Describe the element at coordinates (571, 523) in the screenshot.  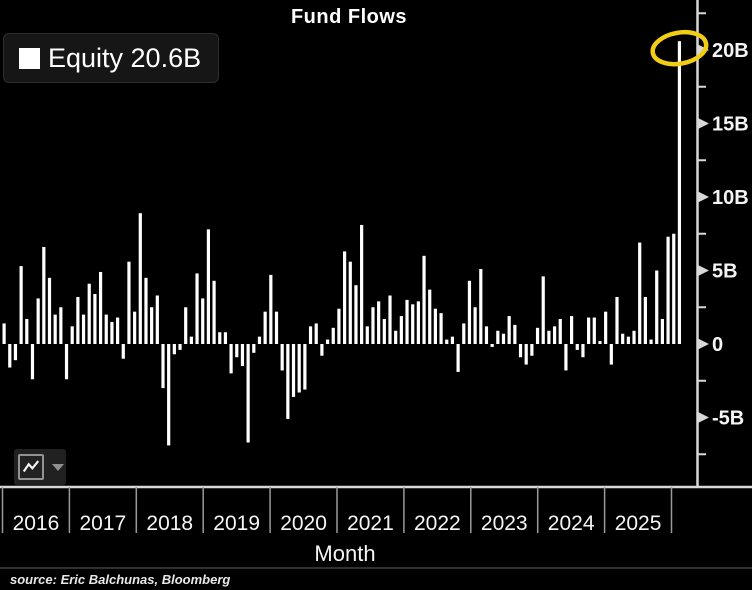
I see `year-label: 2024` at that location.